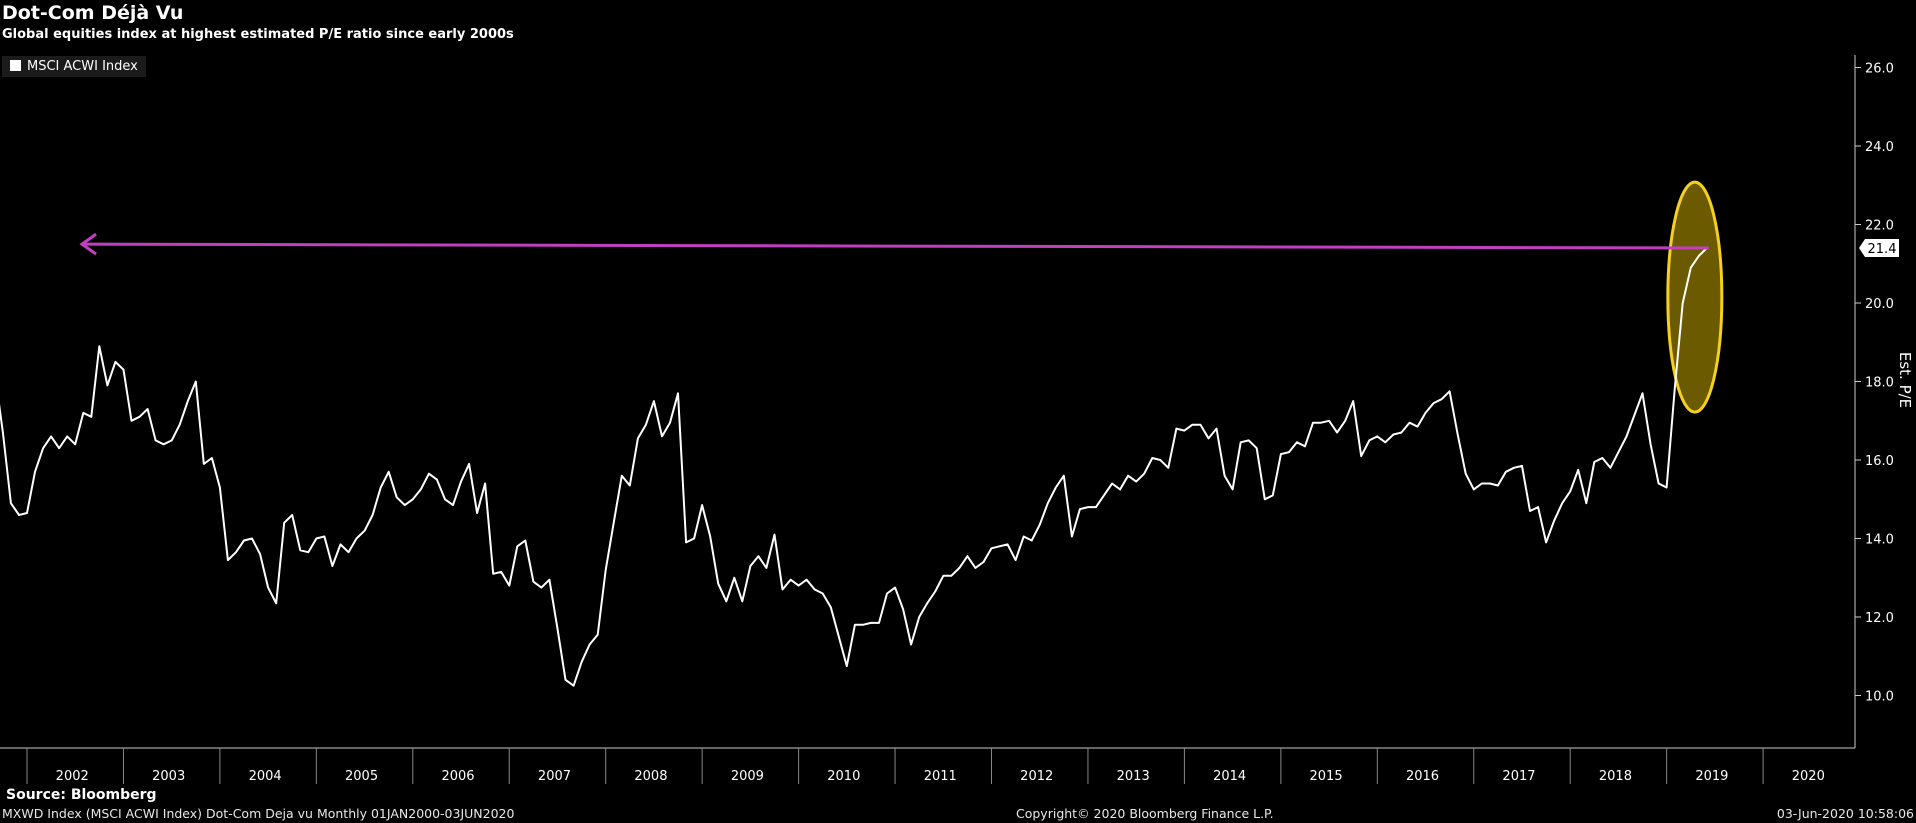  What do you see at coordinates (1879, 618) in the screenshot?
I see `y-tick-label: 12.0` at bounding box center [1879, 618].